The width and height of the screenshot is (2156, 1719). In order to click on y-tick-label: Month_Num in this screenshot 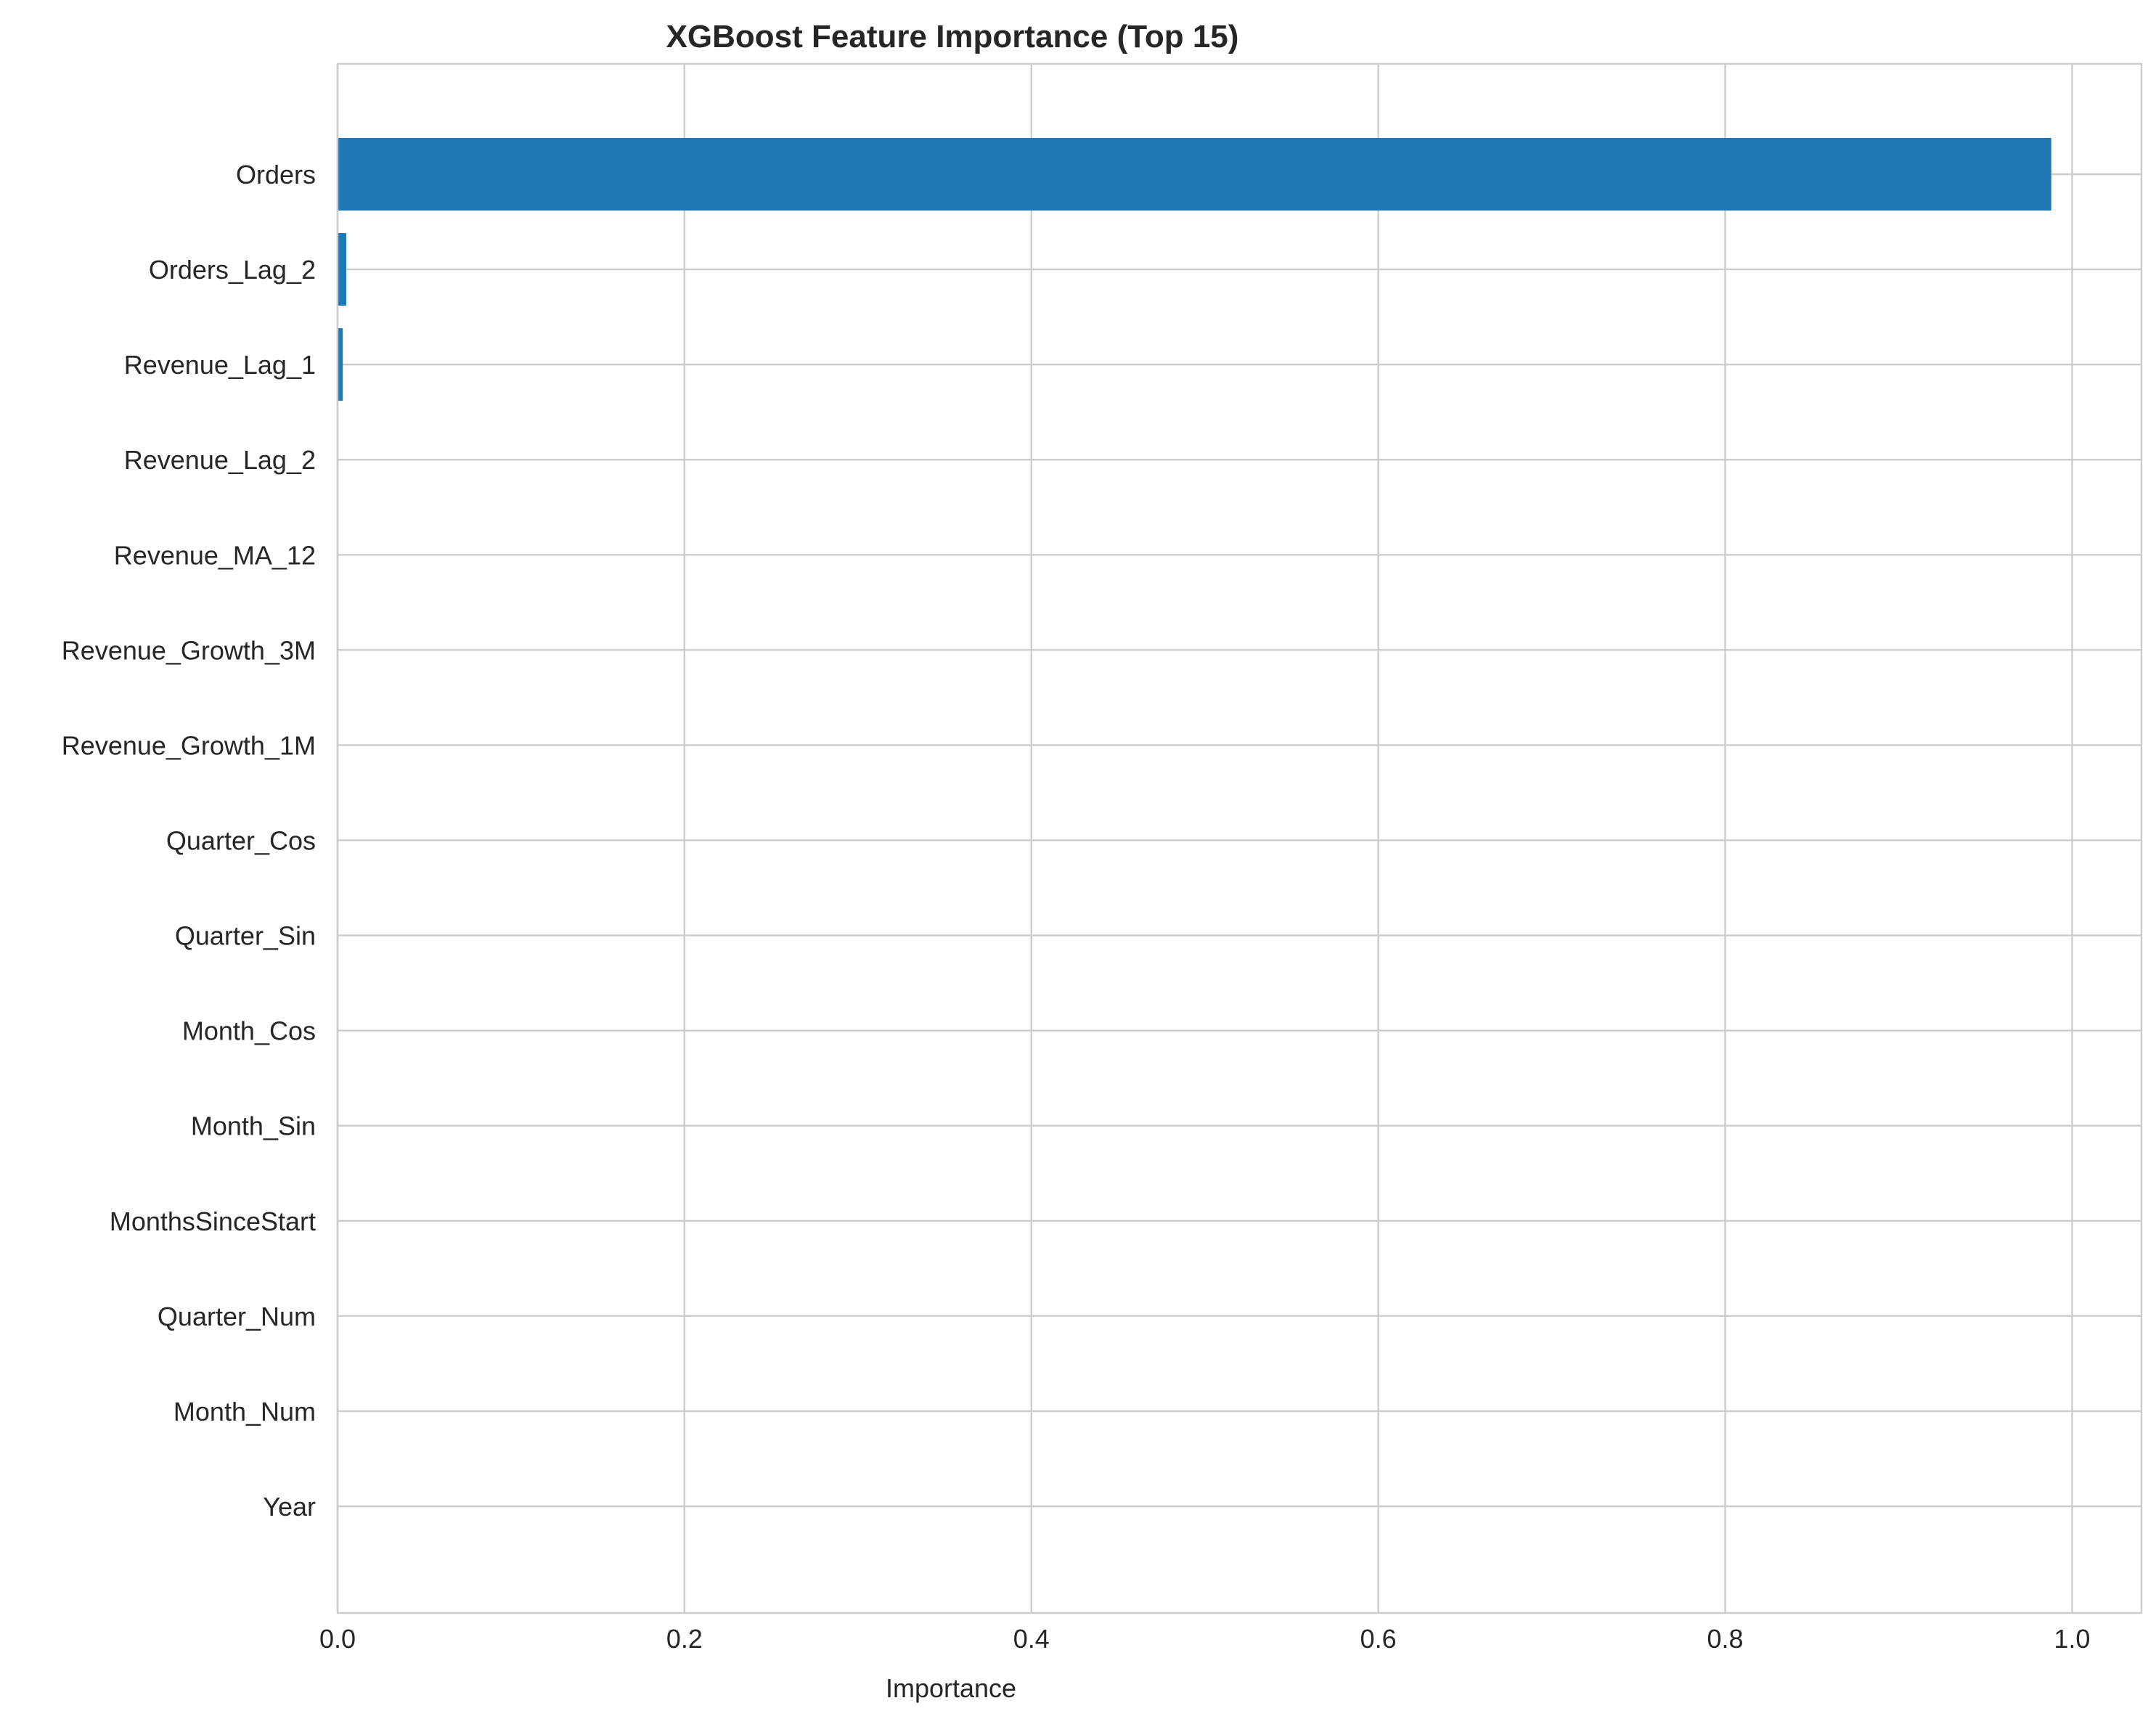, I will do `click(245, 1411)`.